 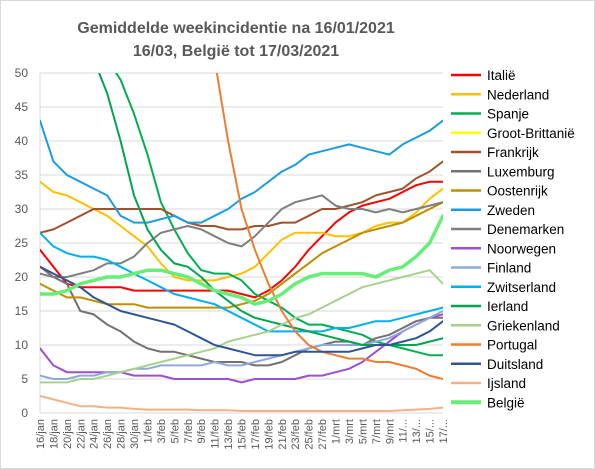 I want to click on legend-item: Zweden, so click(x=493, y=210).